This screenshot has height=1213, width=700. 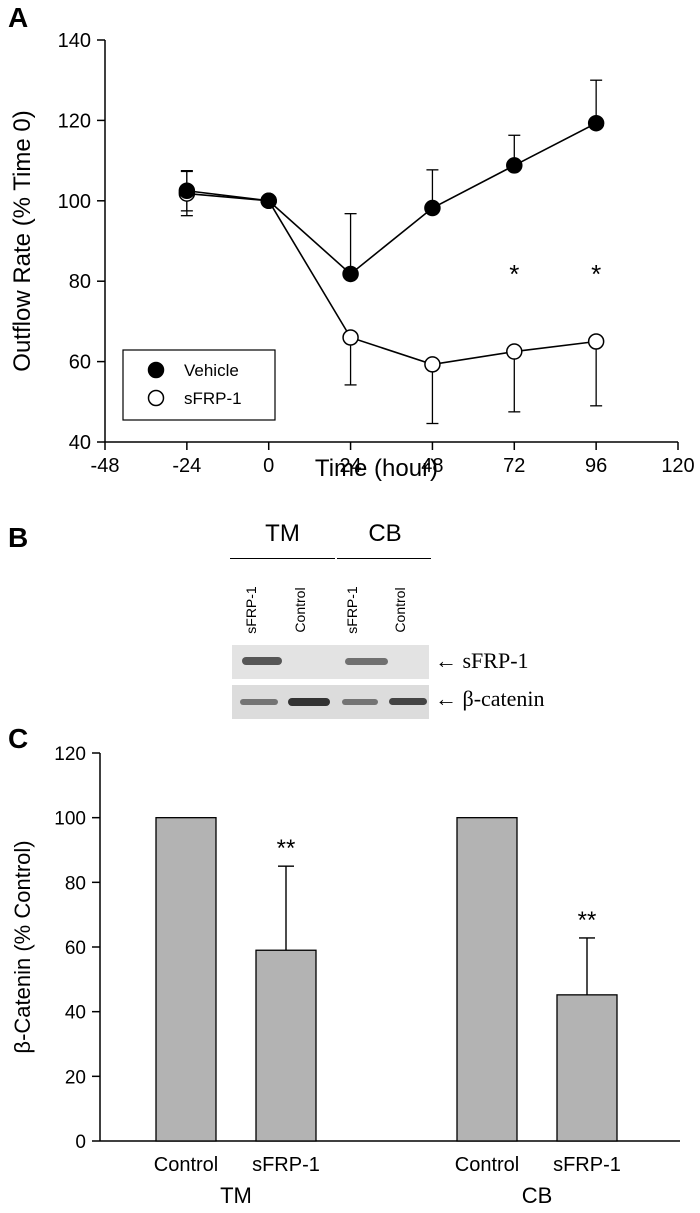 I want to click on y-axis-title: β-Catenin (% Control), so click(x=22, y=946).